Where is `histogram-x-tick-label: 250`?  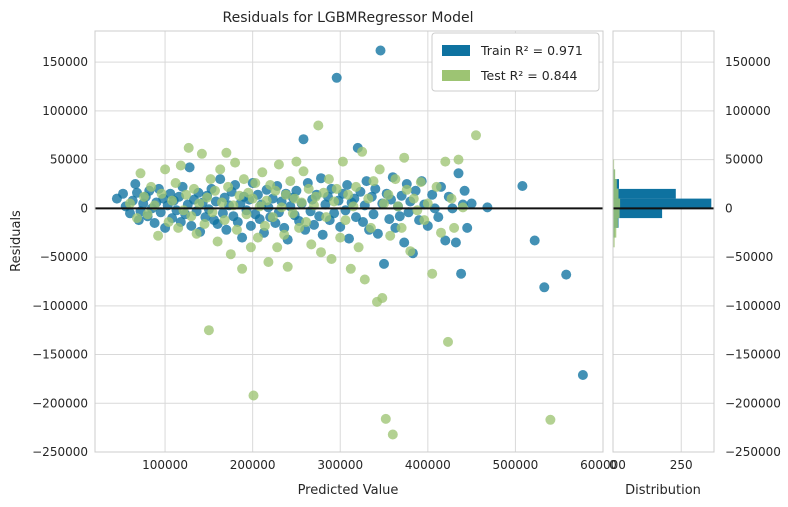
histogram-x-tick-label: 250 is located at coordinates (681, 465).